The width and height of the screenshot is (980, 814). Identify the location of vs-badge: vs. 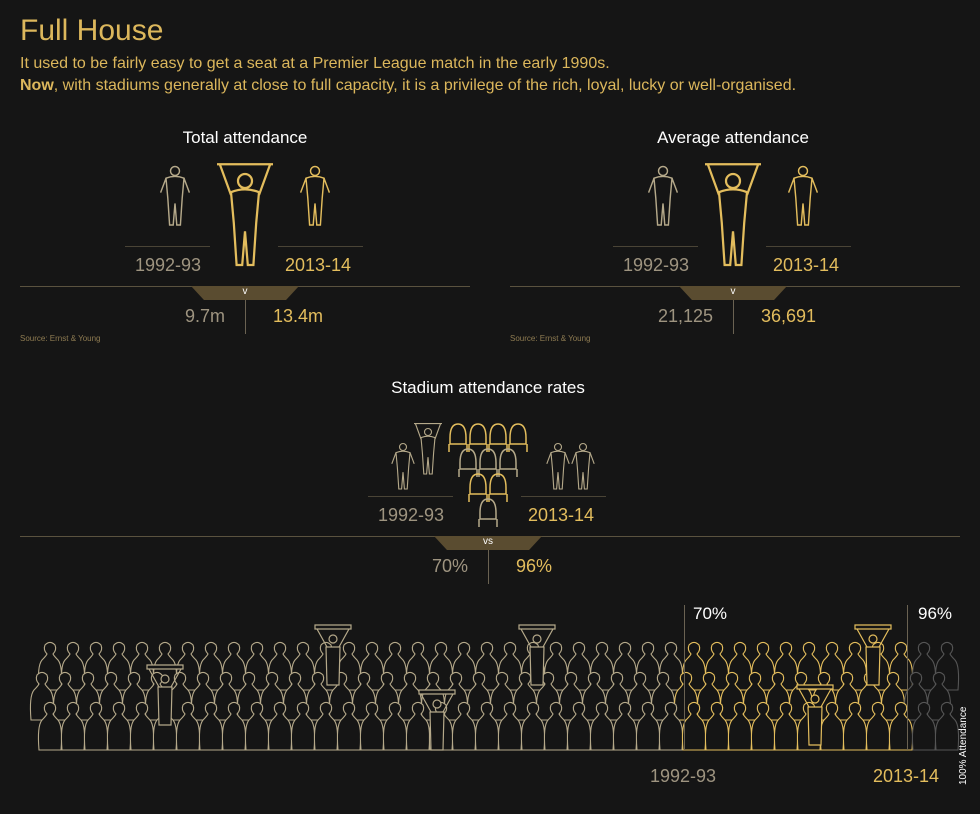
(488, 543).